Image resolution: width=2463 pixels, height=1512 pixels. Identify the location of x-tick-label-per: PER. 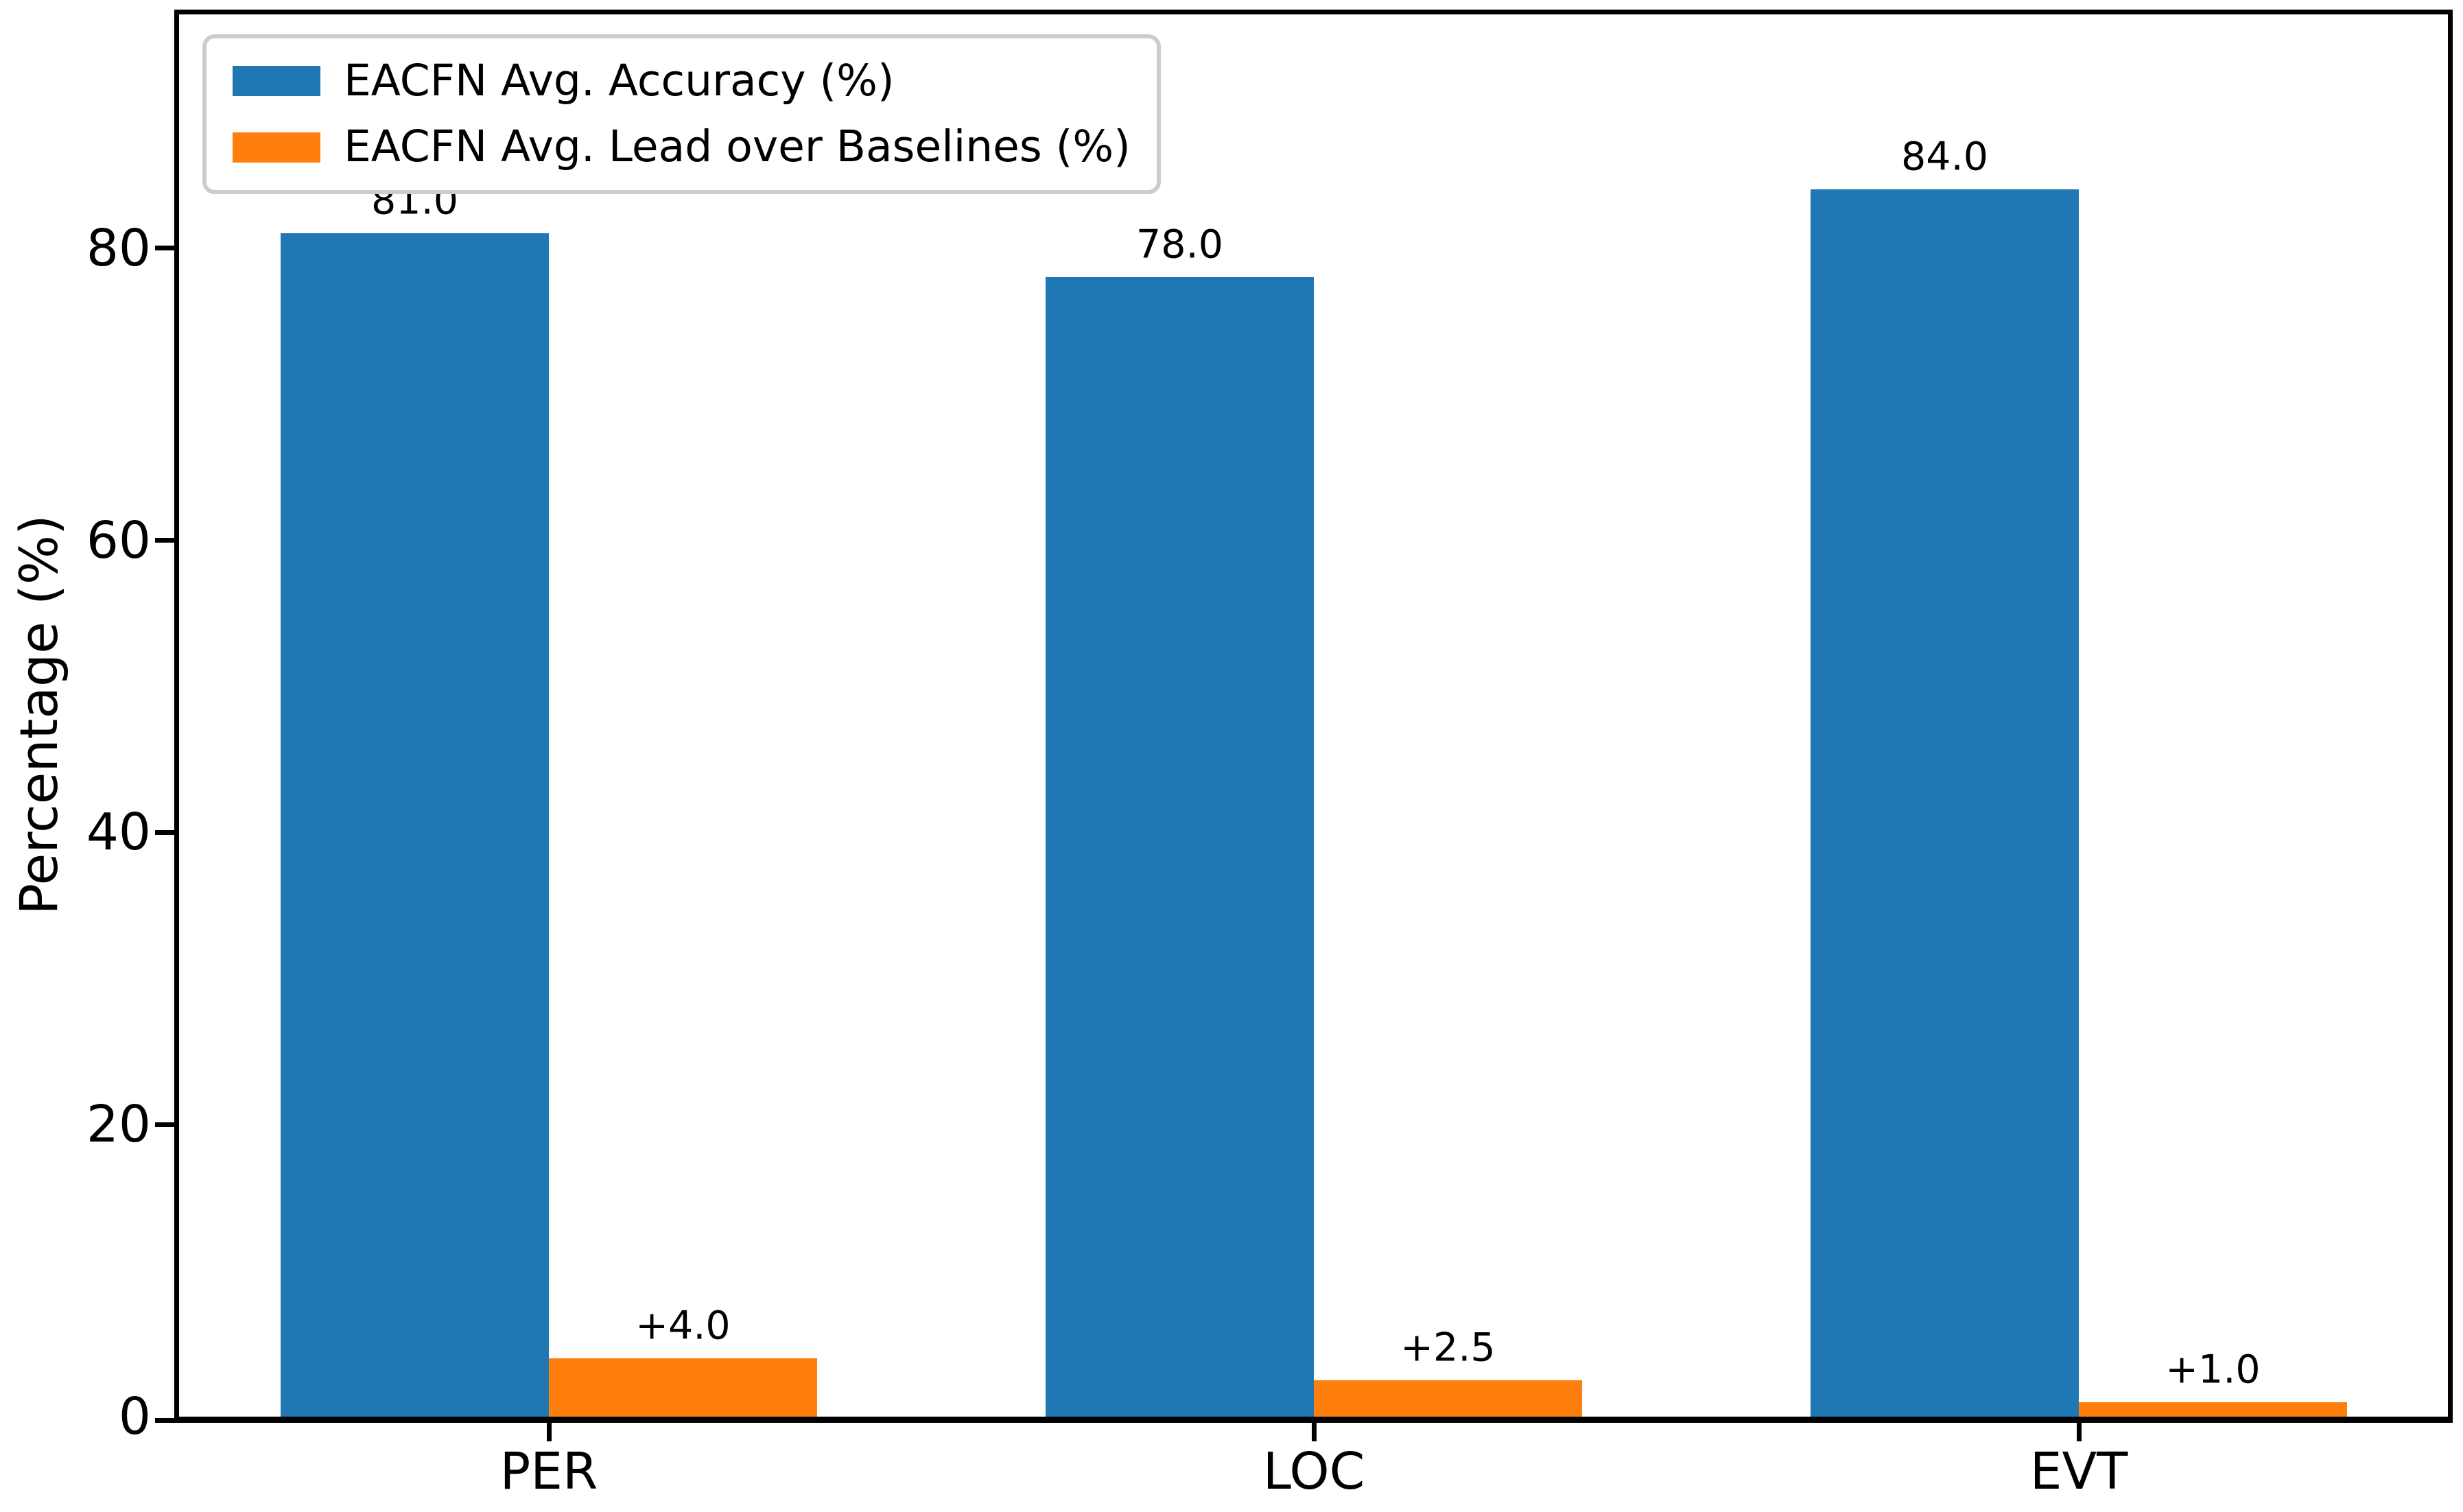
(548, 1471).